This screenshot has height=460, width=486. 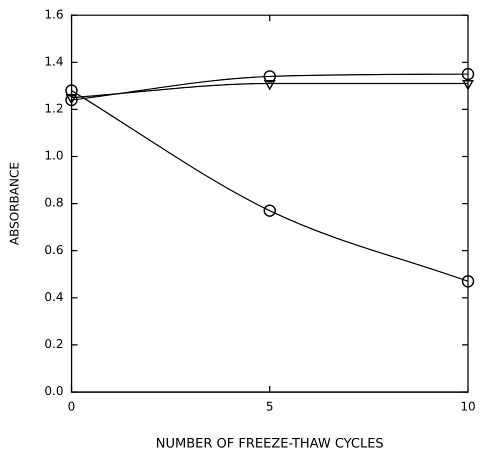 I want to click on y-tick-label: 1.6, so click(x=54, y=14).